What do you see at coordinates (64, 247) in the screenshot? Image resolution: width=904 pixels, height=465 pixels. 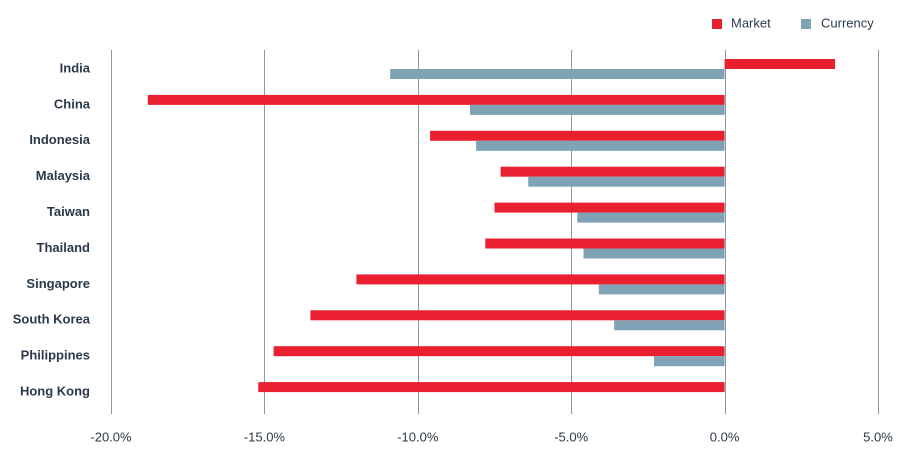 I see `category-label: Thailand` at bounding box center [64, 247].